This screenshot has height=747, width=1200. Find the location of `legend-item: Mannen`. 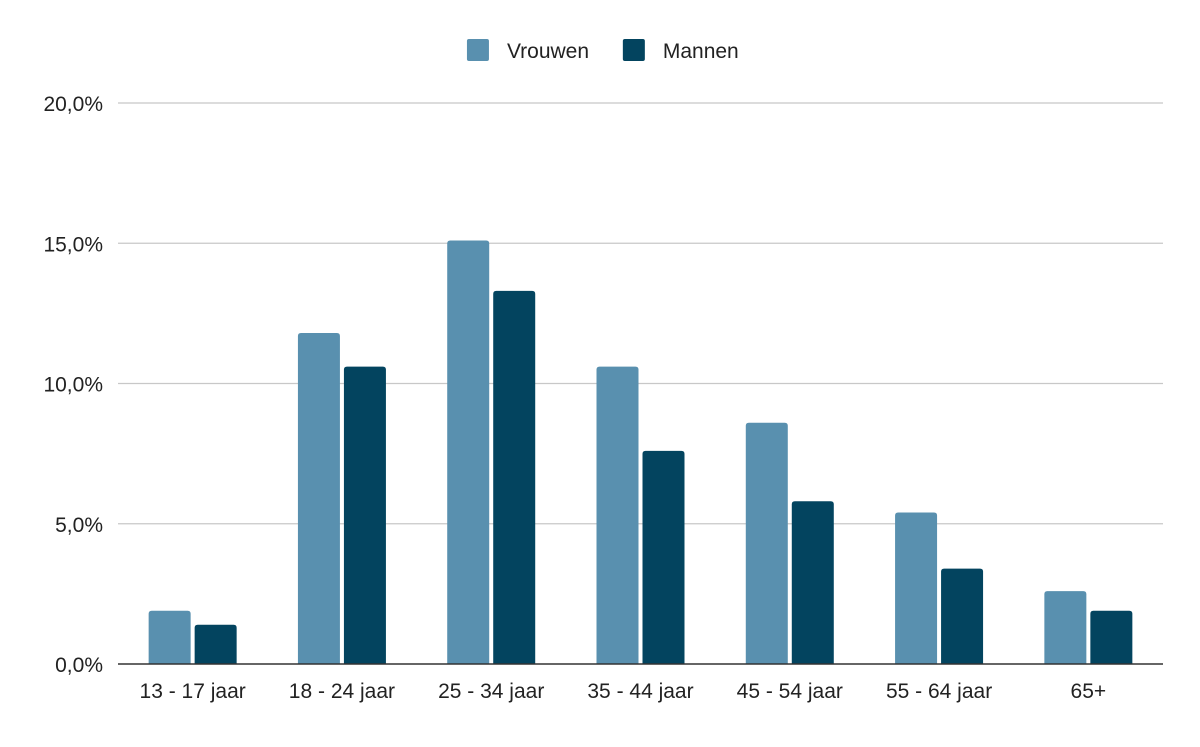

legend-item: Mannen is located at coordinates (680, 51).